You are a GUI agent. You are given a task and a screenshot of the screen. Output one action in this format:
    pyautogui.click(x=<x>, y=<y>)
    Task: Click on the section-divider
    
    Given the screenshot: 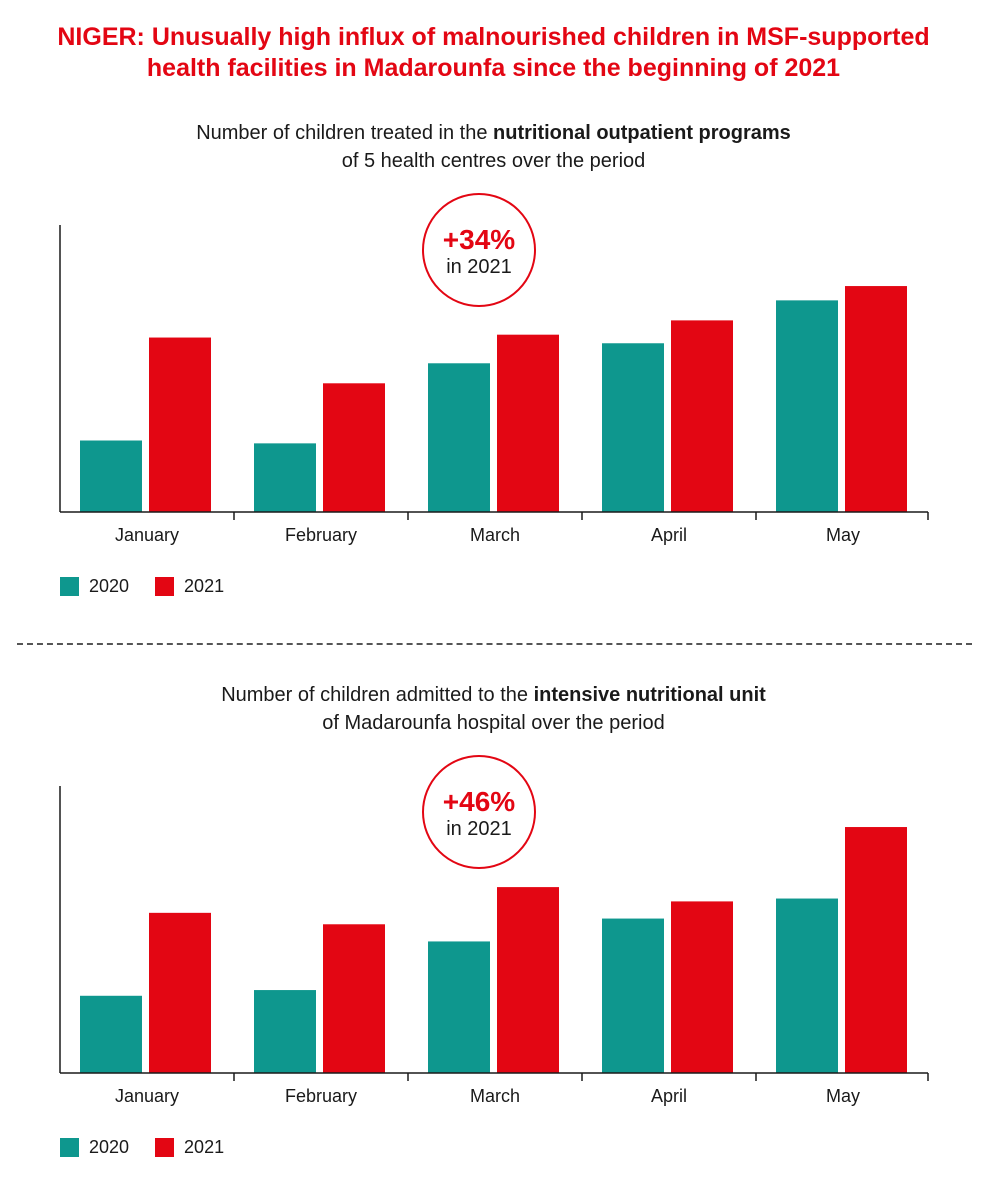 What is the action you would take?
    pyautogui.click(x=494, y=644)
    